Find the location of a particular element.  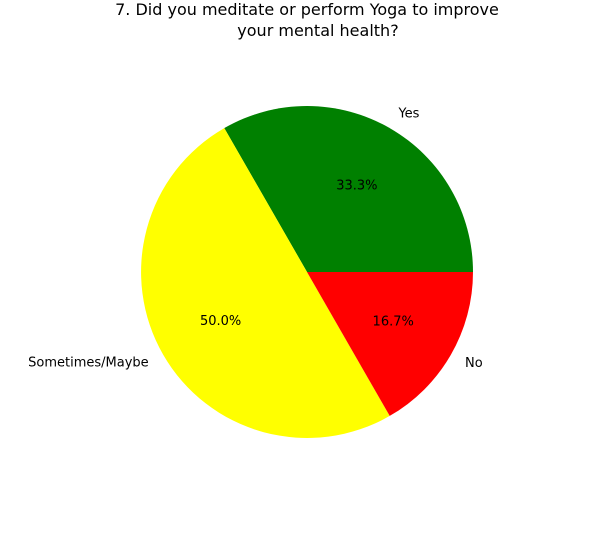

pie-slice-no is located at coordinates (390, 344).